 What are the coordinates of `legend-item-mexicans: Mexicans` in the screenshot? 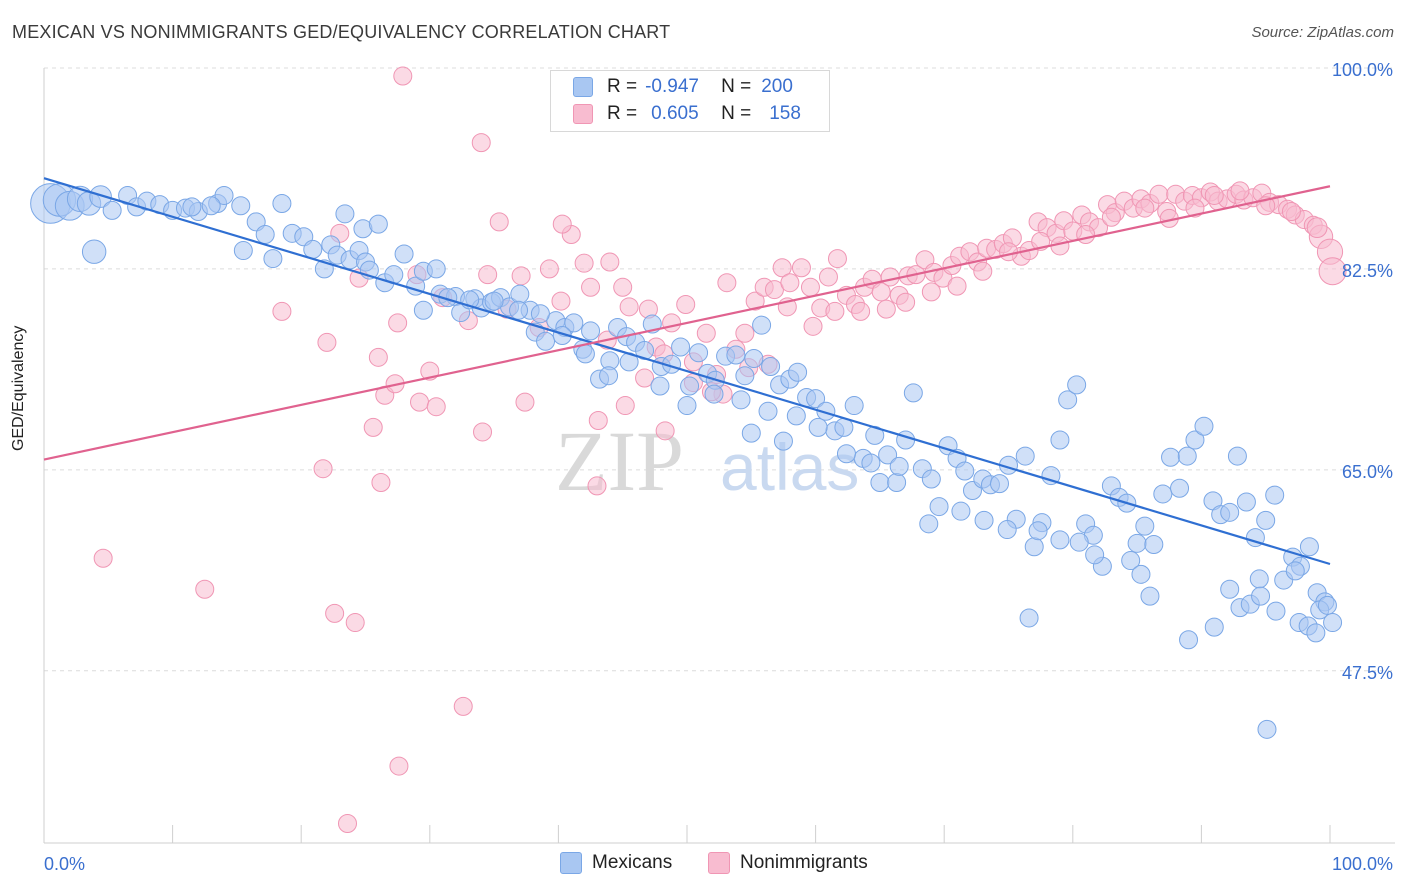 It's located at (616, 863).